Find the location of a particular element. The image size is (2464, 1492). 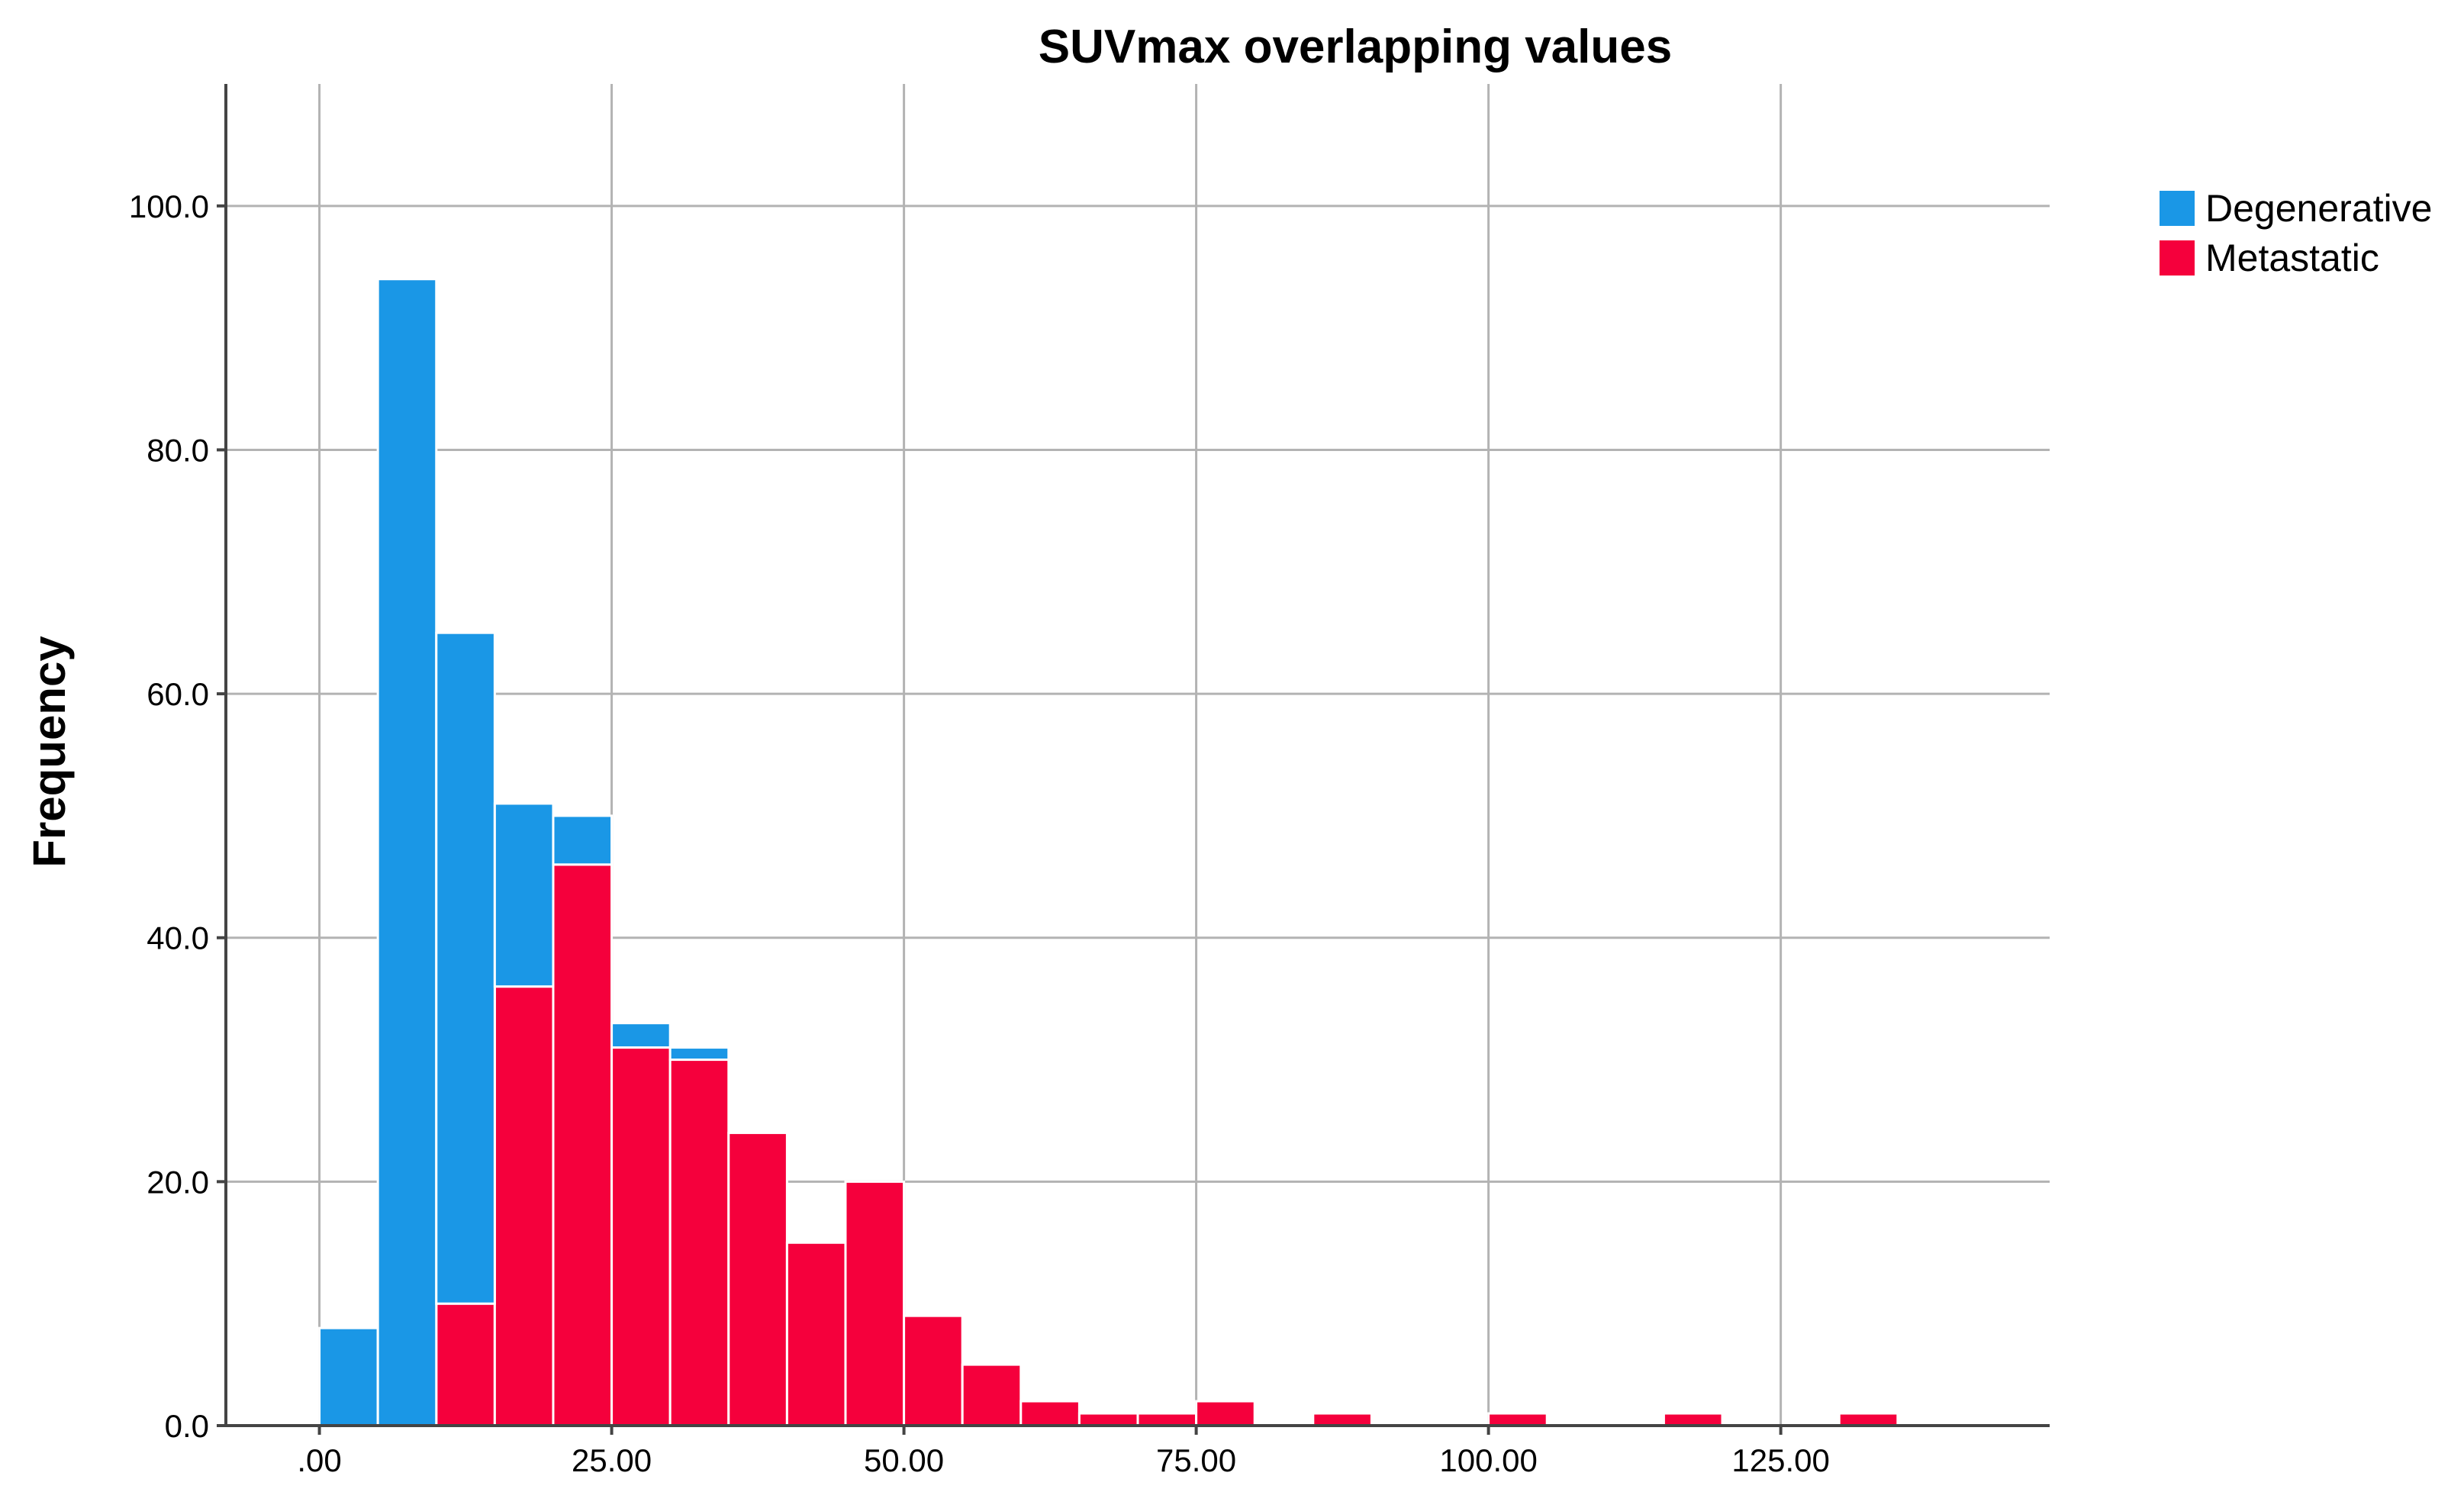

legend-swatch-degenerative is located at coordinates (2177, 209).